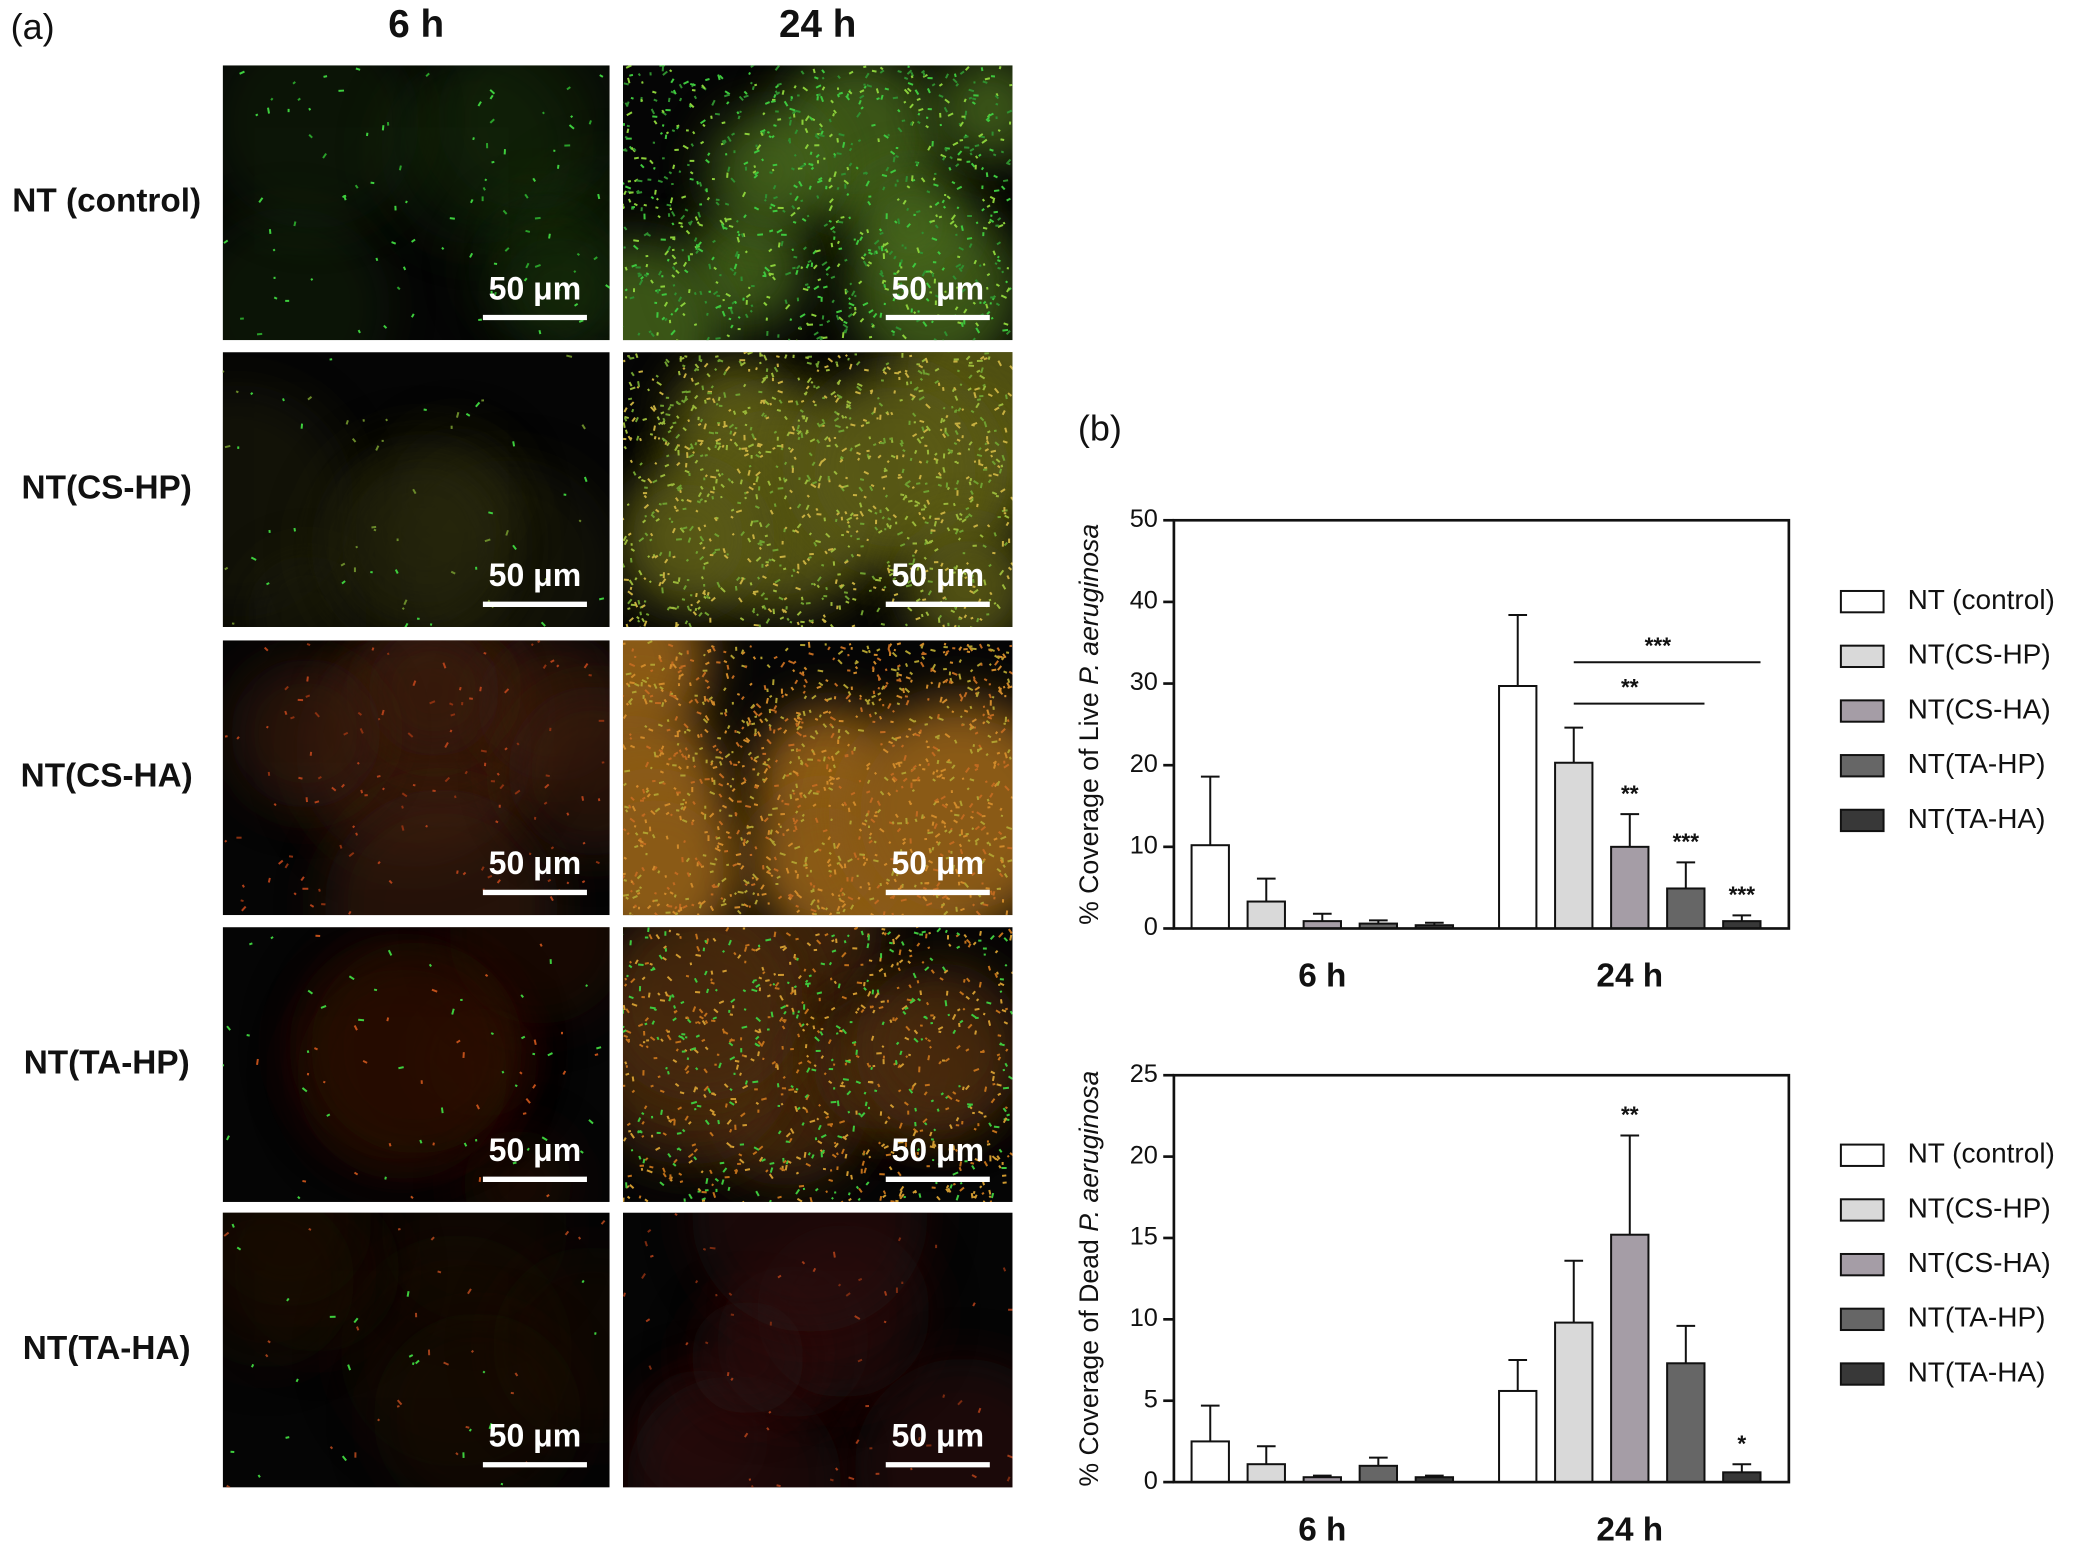  Describe the element at coordinates (107, 1062) in the screenshot. I see `row-label: NT(TA-HP)` at that location.